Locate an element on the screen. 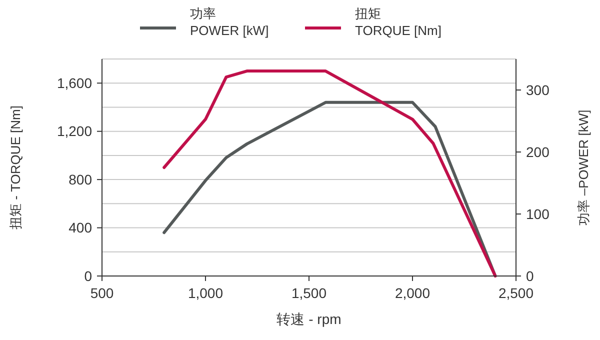 This screenshot has height=340, width=600. y-tick-label: 400 is located at coordinates (80, 228).